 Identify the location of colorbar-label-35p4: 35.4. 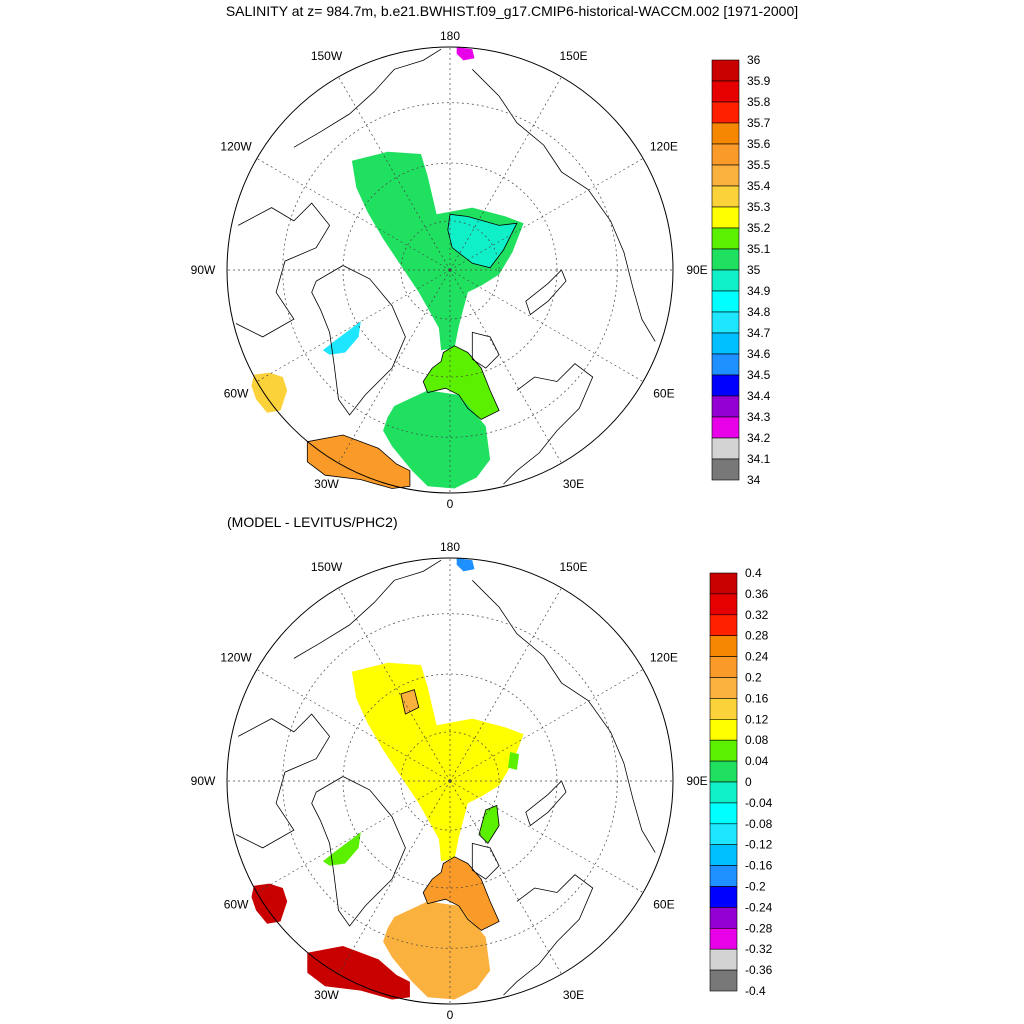
(759, 186).